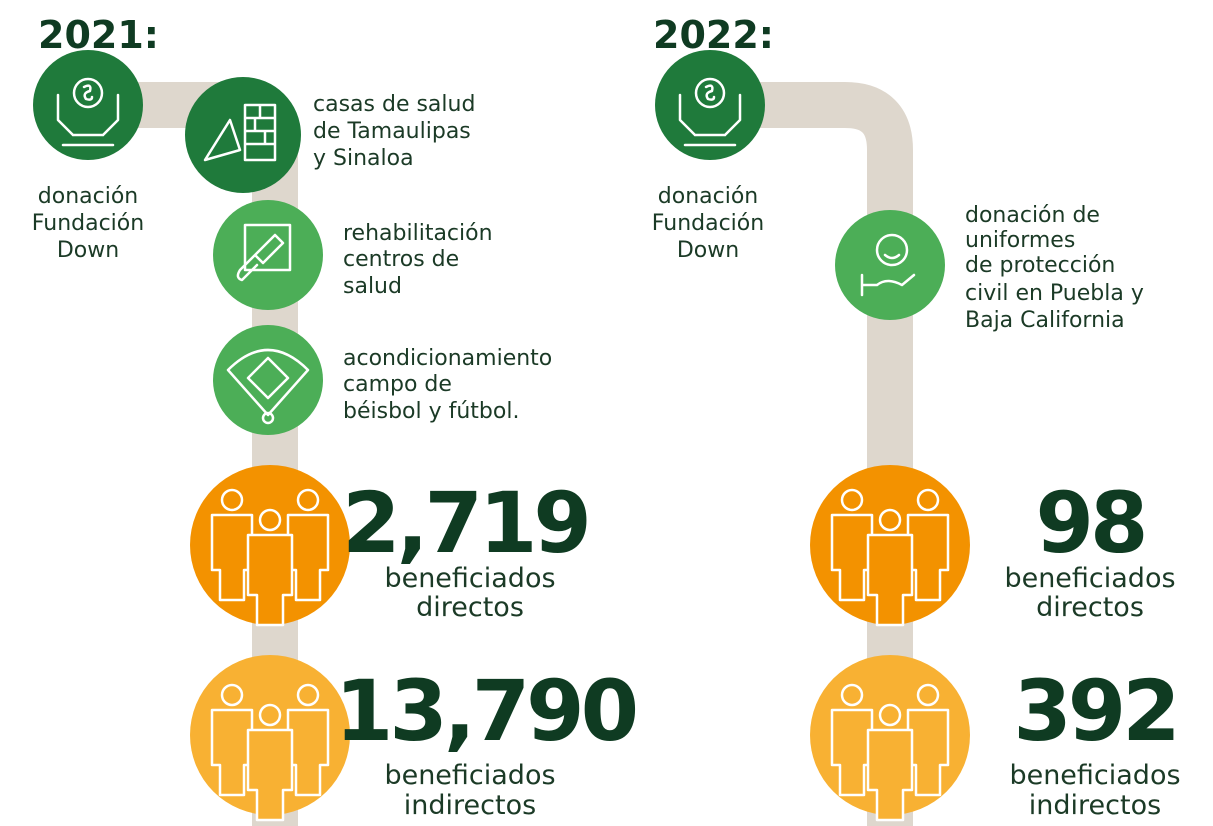 Image resolution: width=1213 pixels, height=826 pixels. What do you see at coordinates (363, 158) in the screenshot?
I see `label: y Sinaloa` at bounding box center [363, 158].